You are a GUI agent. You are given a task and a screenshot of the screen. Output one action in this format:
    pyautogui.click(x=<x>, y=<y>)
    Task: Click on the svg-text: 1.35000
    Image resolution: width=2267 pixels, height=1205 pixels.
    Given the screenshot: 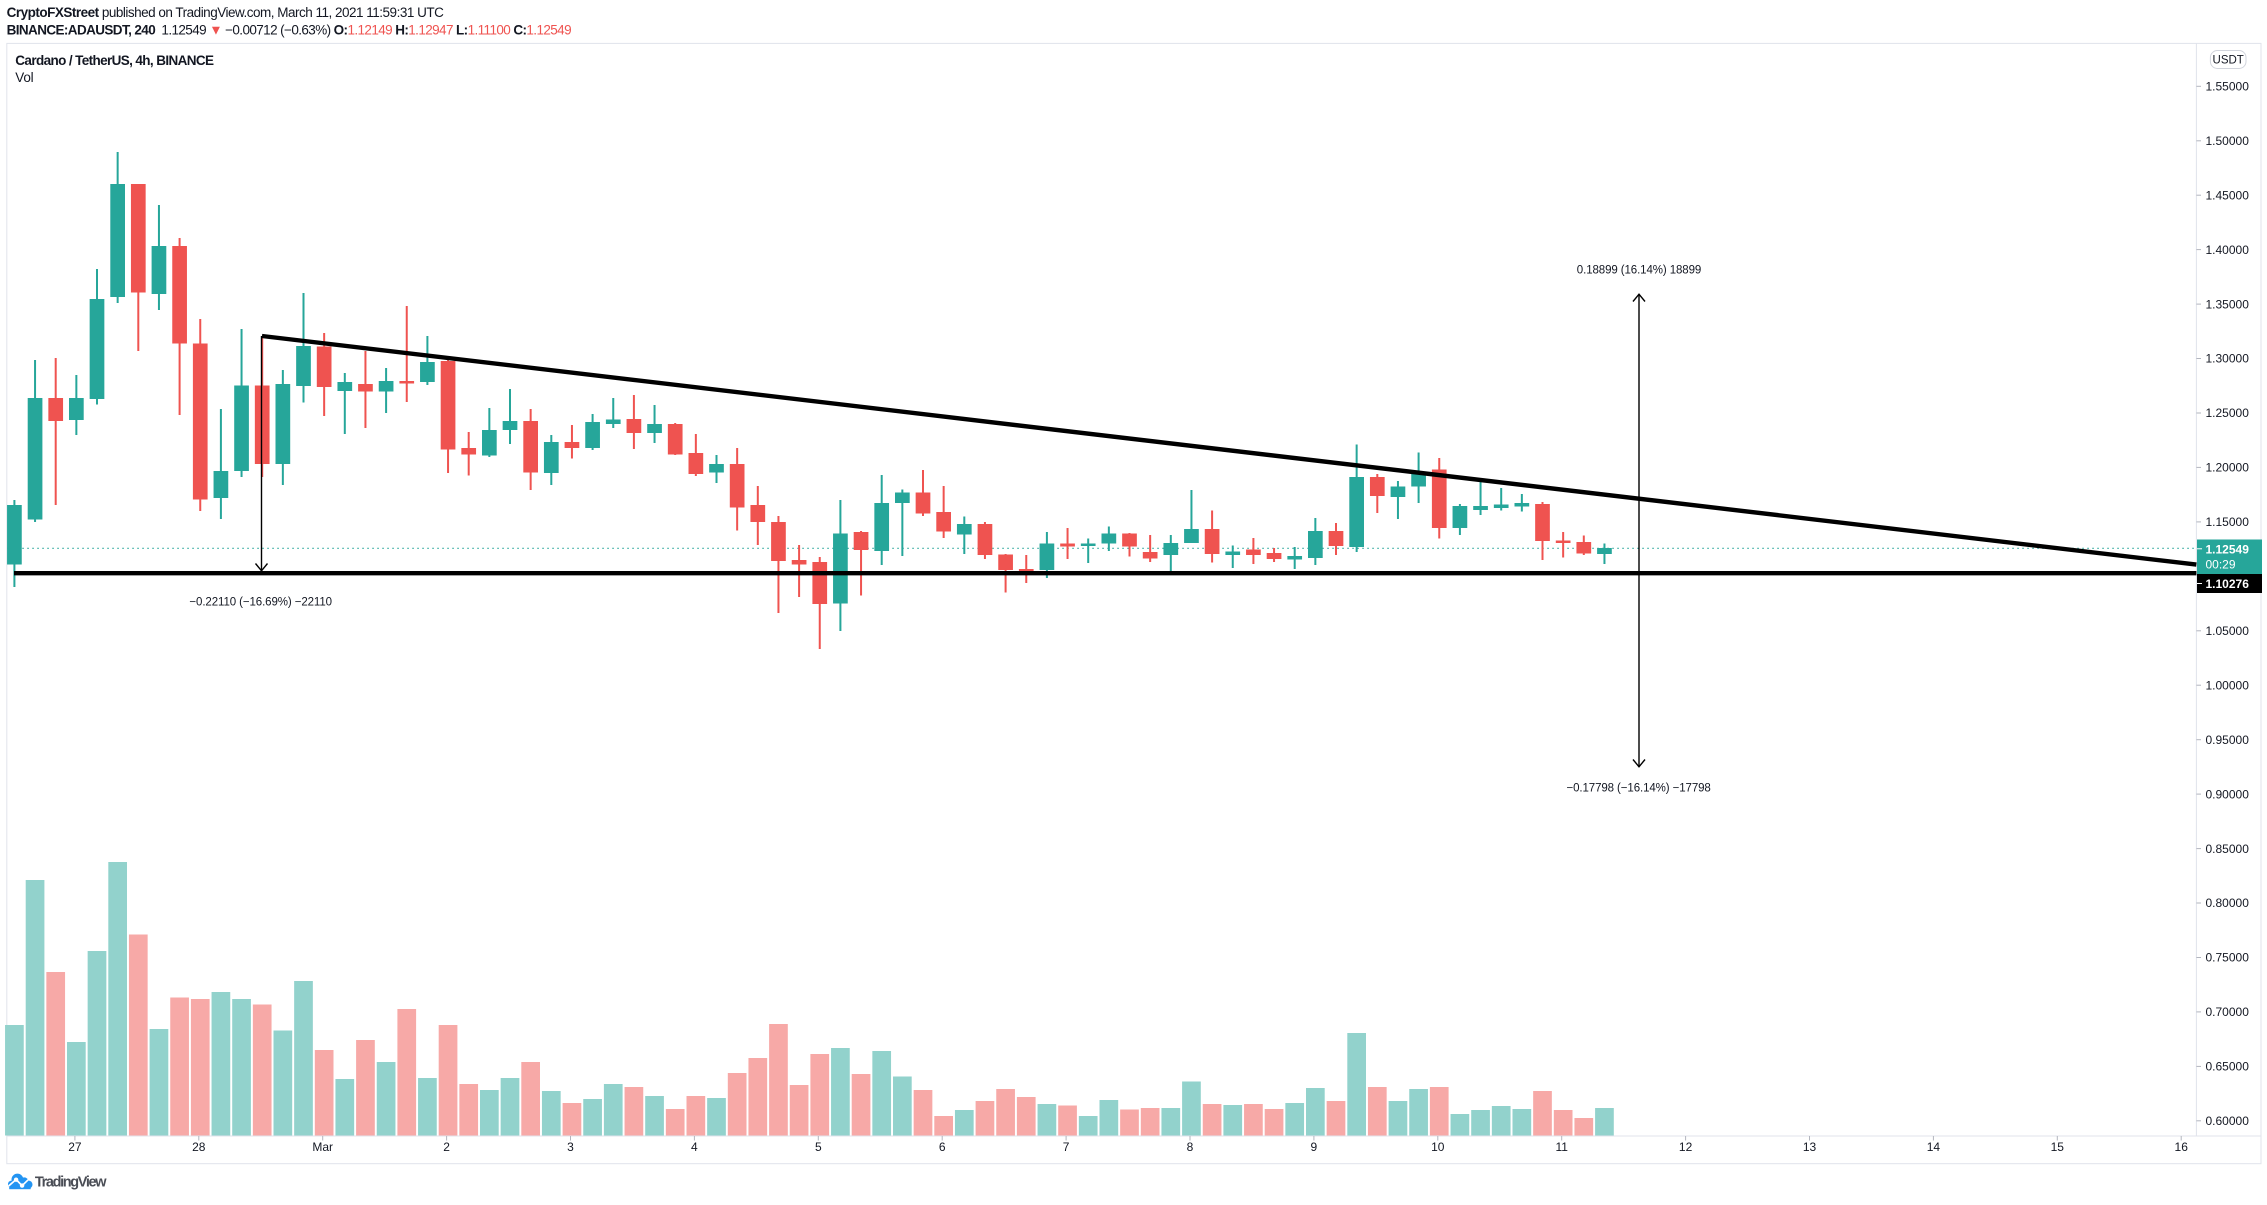 What is the action you would take?
    pyautogui.click(x=2228, y=304)
    